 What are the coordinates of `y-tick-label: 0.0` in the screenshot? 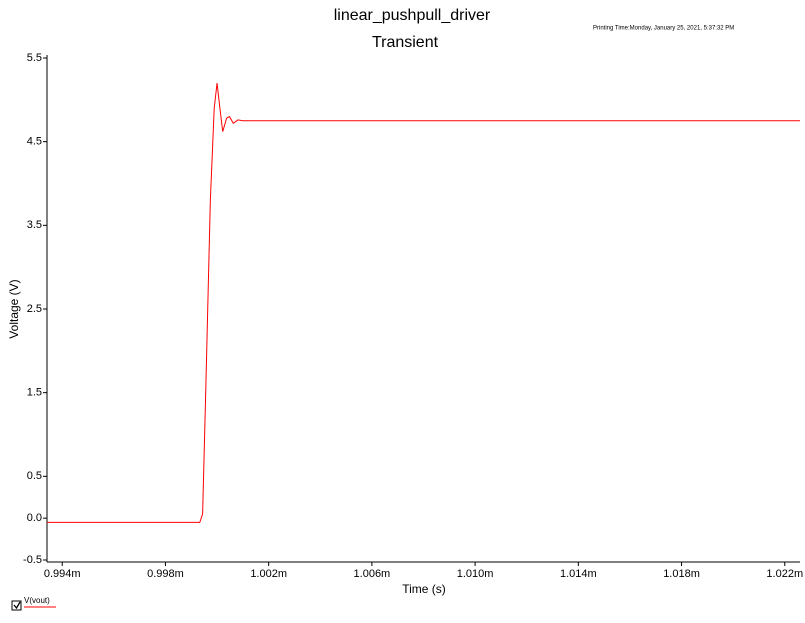 It's located at (34, 518).